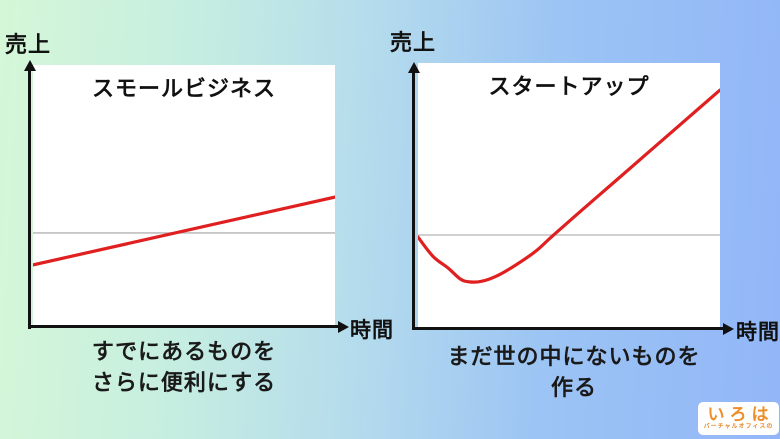  Describe the element at coordinates (184, 382) in the screenshot. I see `caption-line: さらに便利にする` at that location.